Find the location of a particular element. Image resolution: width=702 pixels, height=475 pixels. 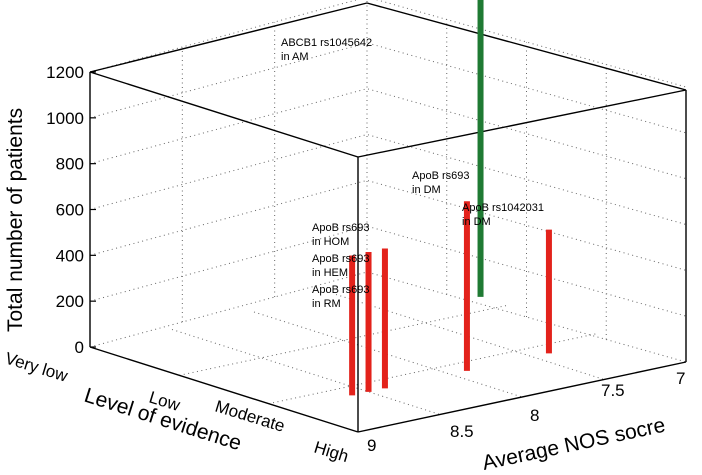

bar-label: ApoB rs693 in HOM is located at coordinates (340, 235).